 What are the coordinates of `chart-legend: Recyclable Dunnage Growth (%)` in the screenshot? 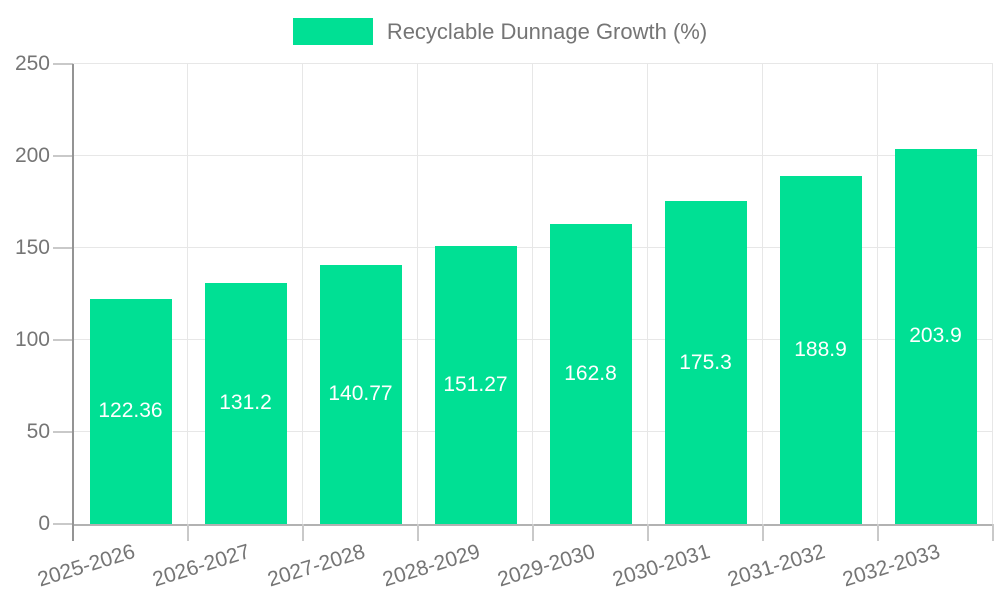 It's located at (500, 31).